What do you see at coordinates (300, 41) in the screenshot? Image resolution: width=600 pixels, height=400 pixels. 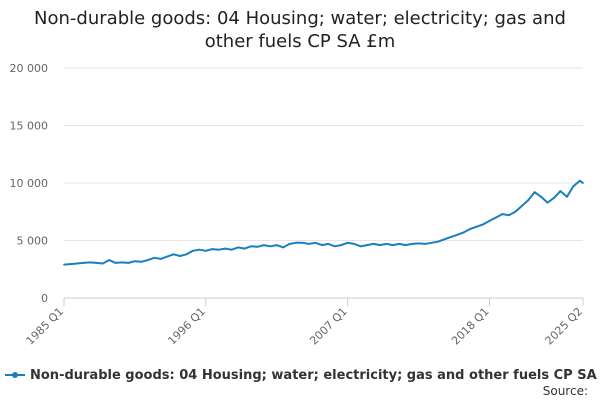 I see `chart-title-line-2: other fuels CP SA £m` at bounding box center [300, 41].